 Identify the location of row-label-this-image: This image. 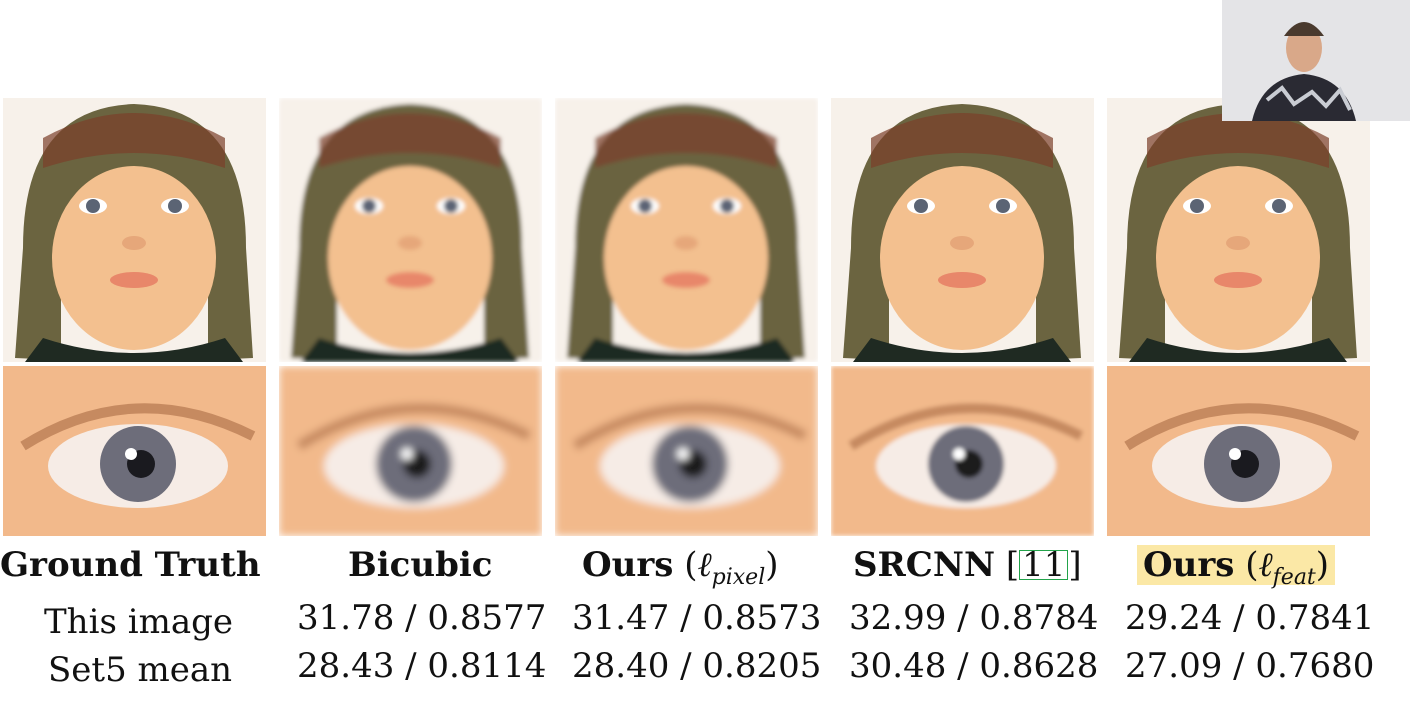
(138, 622).